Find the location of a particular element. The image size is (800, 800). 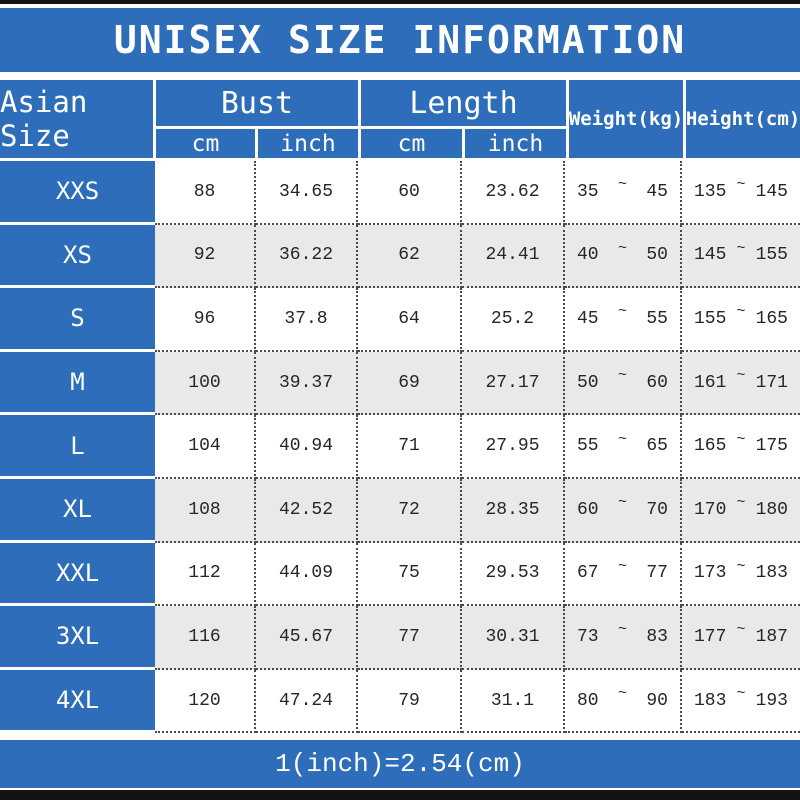

column-header-length: Length is located at coordinates (463, 103).